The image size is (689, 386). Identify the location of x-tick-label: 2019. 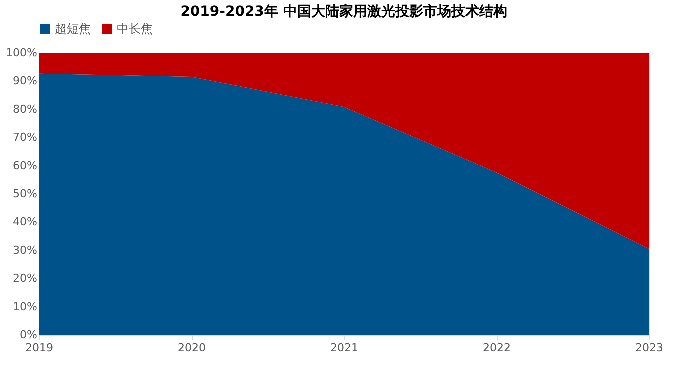
(40, 348).